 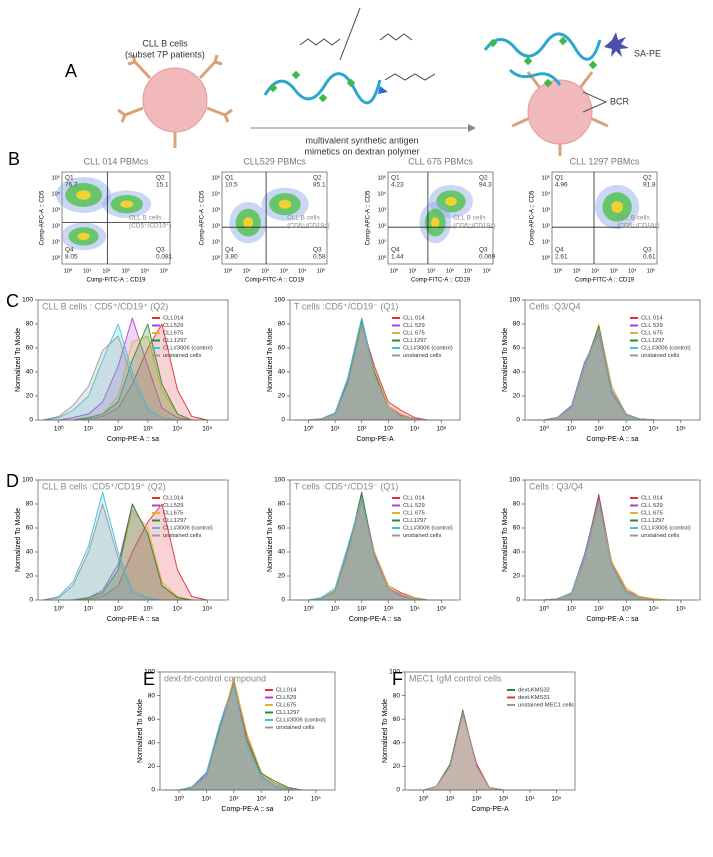 What do you see at coordinates (56, 193) in the screenshot?
I see `y-tick-label: 10⁴` at bounding box center [56, 193].